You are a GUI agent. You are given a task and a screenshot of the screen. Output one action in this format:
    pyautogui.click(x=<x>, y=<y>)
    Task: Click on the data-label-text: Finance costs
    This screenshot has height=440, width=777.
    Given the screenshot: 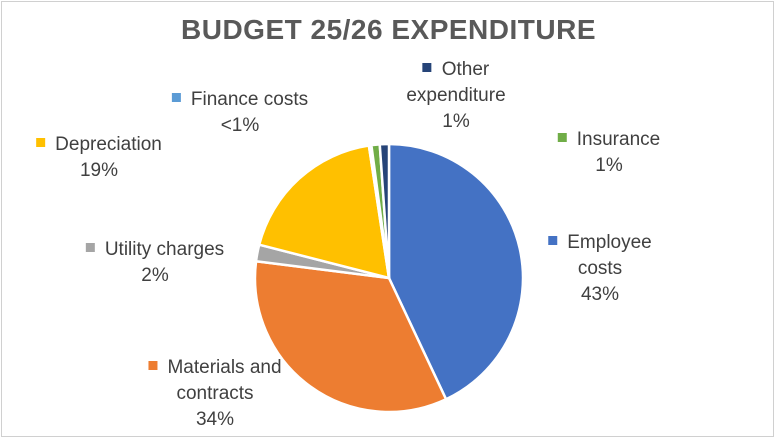 What is the action you would take?
    pyautogui.click(x=249, y=99)
    